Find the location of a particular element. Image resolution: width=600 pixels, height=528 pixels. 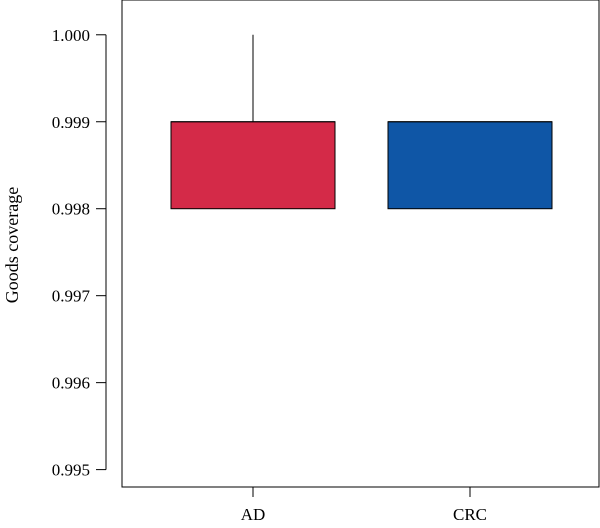

x-tick-label: AD is located at coordinates (253, 514).